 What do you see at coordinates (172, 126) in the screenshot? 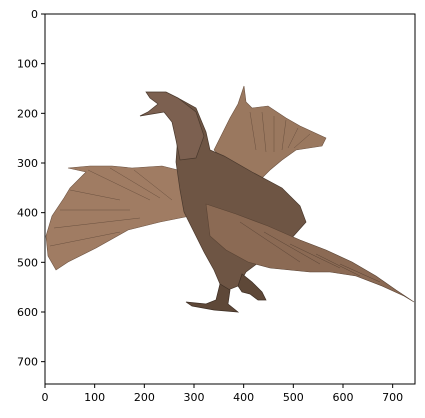
I see `bird-head` at bounding box center [172, 126].